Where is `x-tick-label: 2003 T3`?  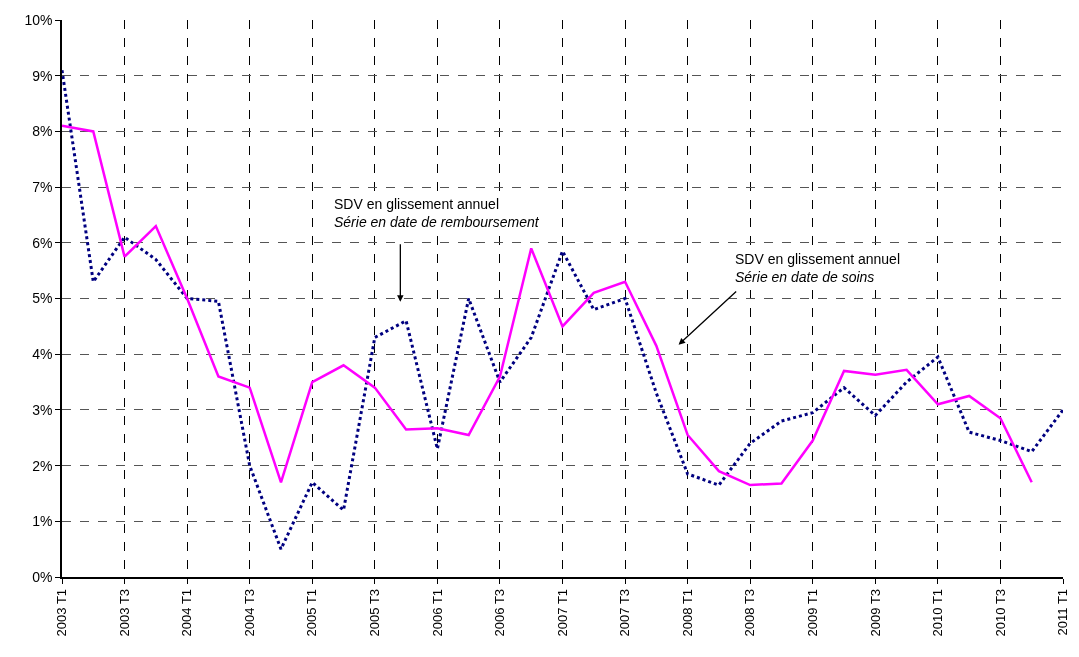 x-tick-label: 2003 T3 is located at coordinates (124, 612).